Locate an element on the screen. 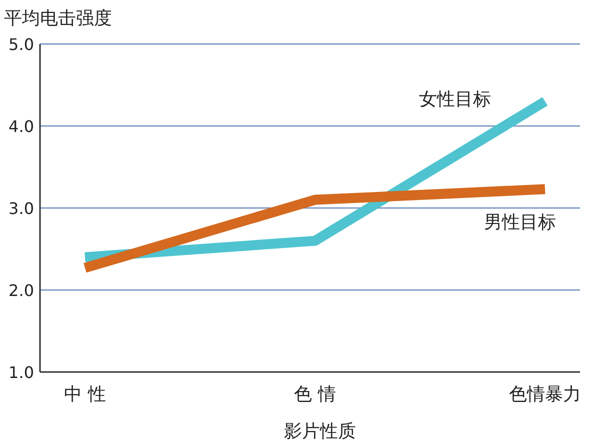  x-tick-label: 中 性 is located at coordinates (85, 394).